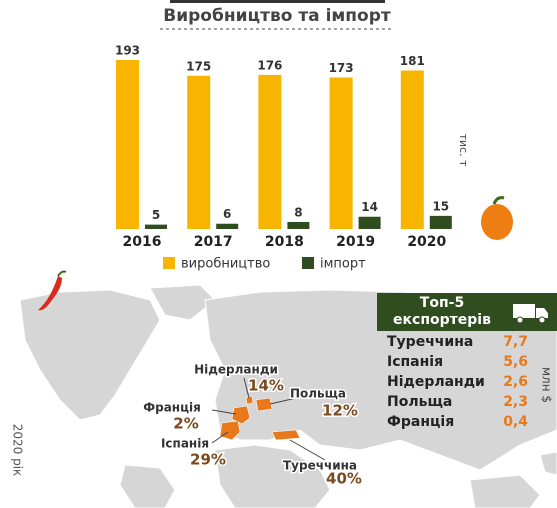 The width and height of the screenshot is (557, 508). Describe the element at coordinates (156, 215) in the screenshot. I see `data-label: 5` at that location.